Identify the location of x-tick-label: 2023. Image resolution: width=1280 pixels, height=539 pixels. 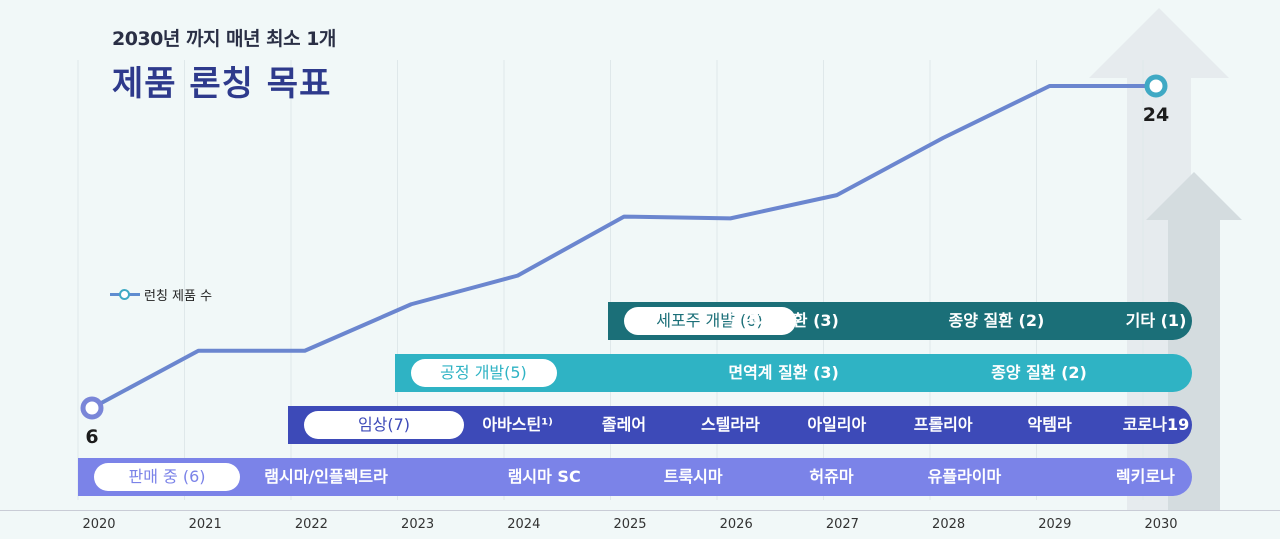
(418, 524).